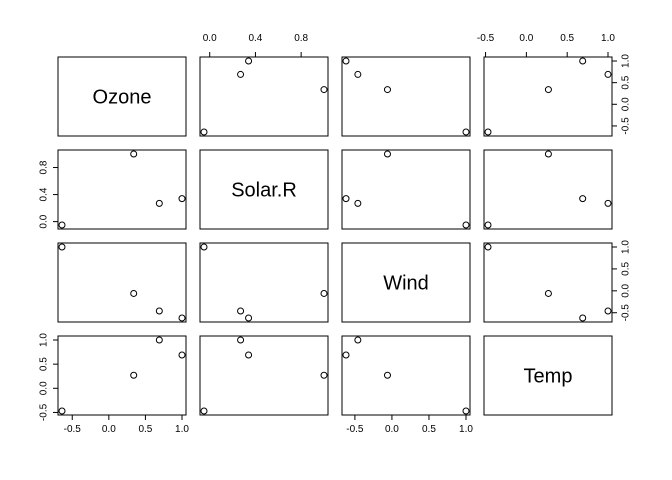  I want to click on point-Solar.R-Ozone-3, so click(159, 203).